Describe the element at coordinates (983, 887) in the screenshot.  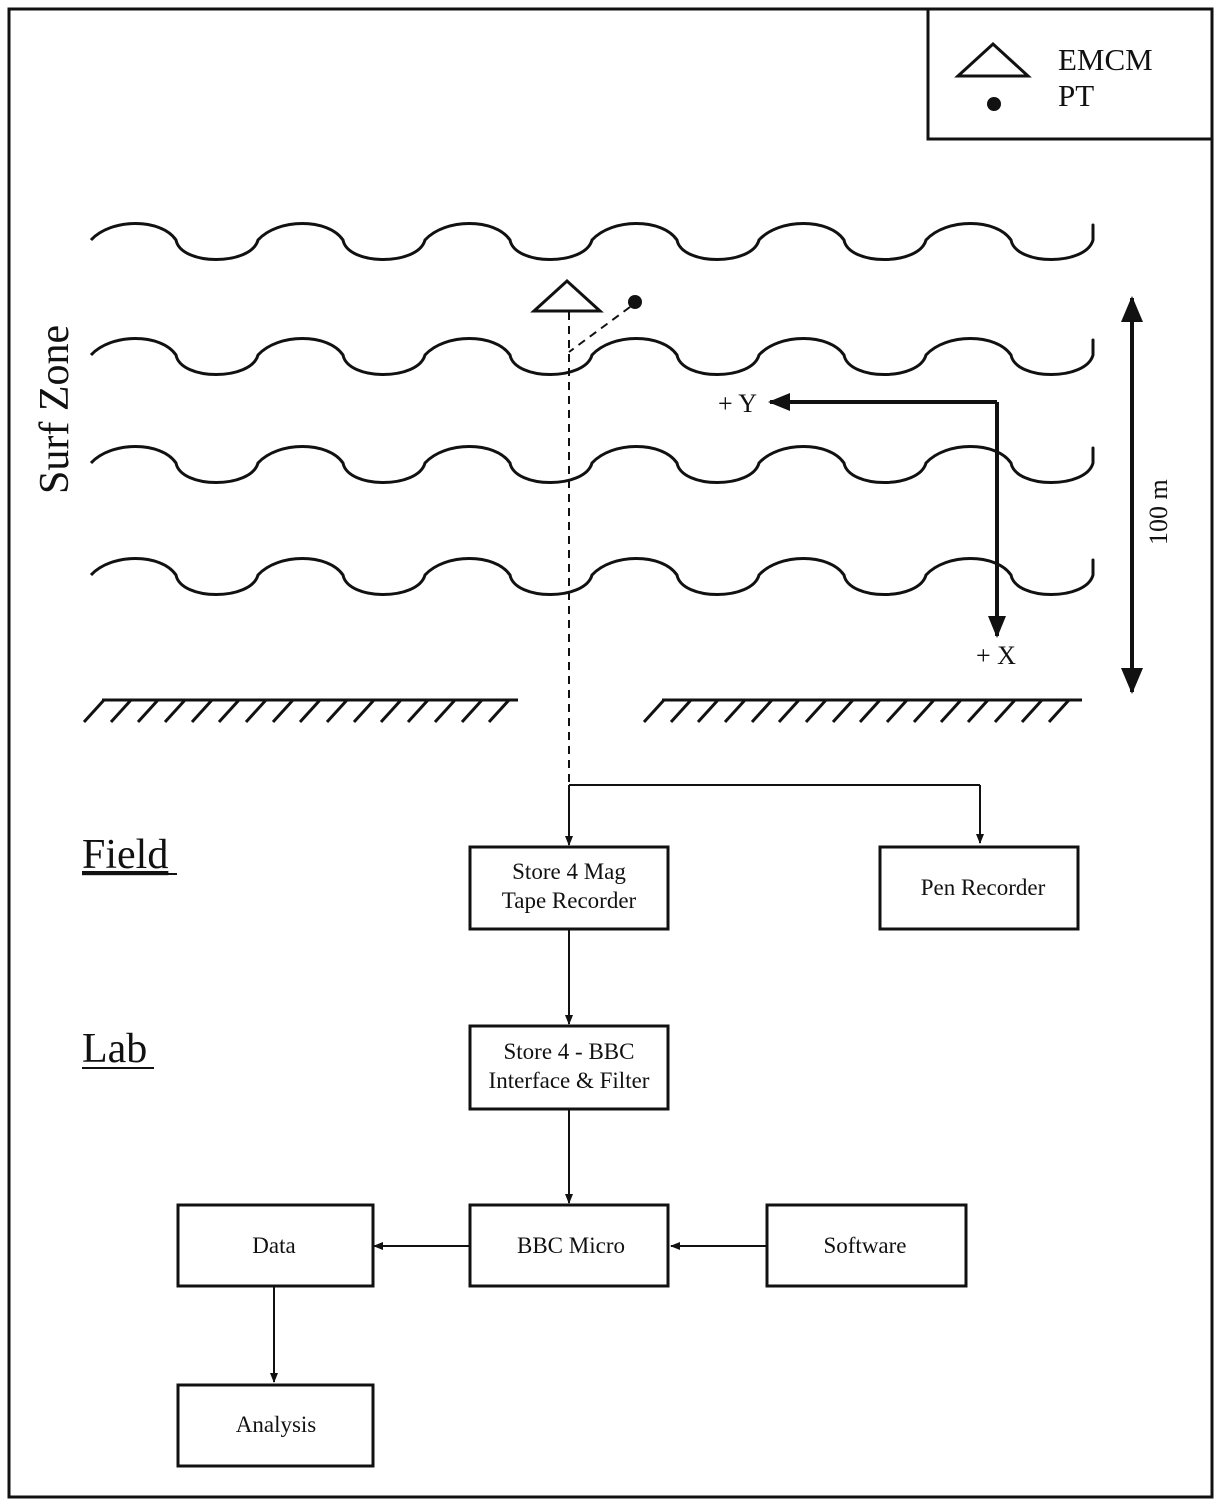
I see `pen-recorder-label: Pen Recorder` at that location.